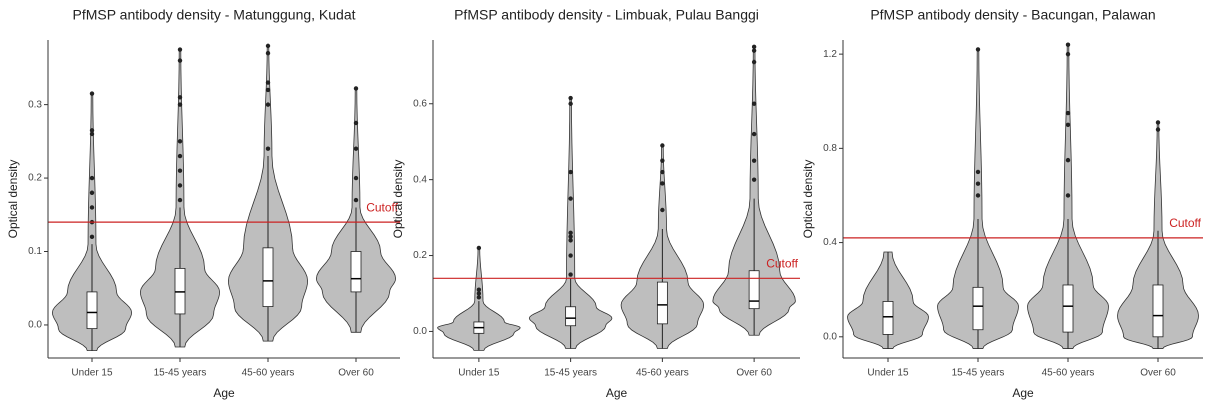 Image resolution: width=1207 pixels, height=403 pixels. I want to click on y-tick-label: 0.8, so click(830, 148).